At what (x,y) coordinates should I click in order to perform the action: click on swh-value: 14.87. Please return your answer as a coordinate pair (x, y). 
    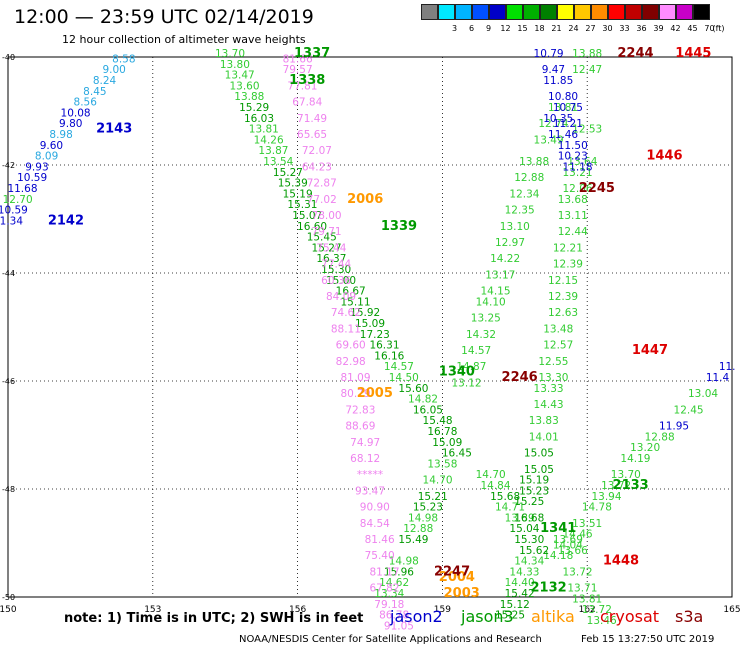
    Looking at the image, I should click on (471, 367).